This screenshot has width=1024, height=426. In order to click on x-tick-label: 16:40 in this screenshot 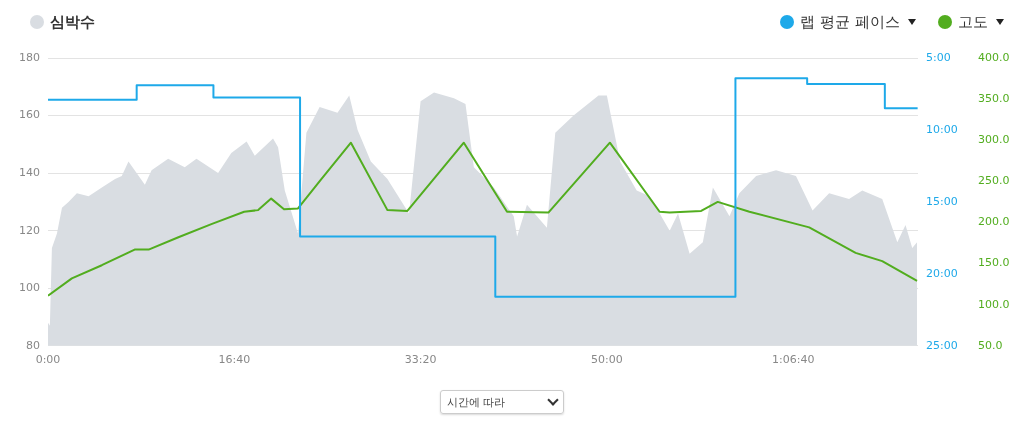, I will do `click(234, 360)`.